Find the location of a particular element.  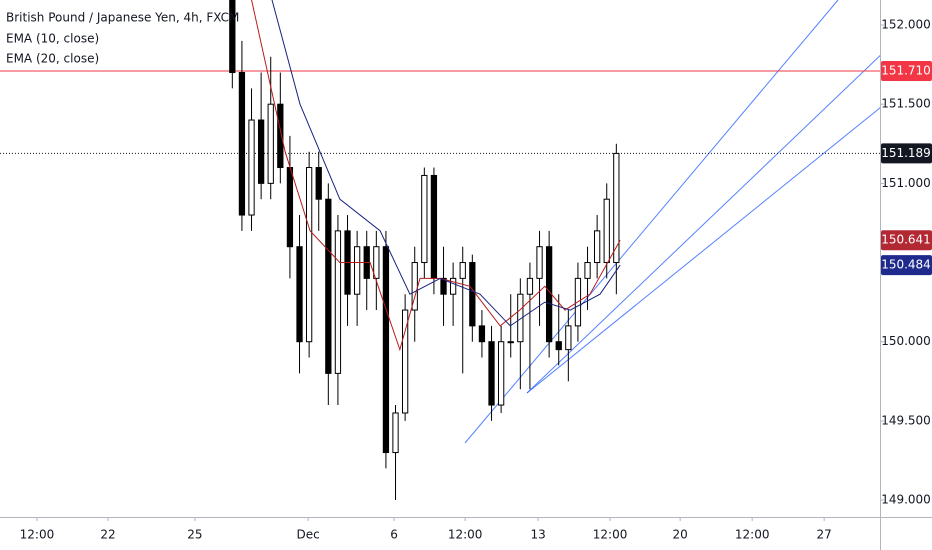

price-label: 150.484 is located at coordinates (906, 265).